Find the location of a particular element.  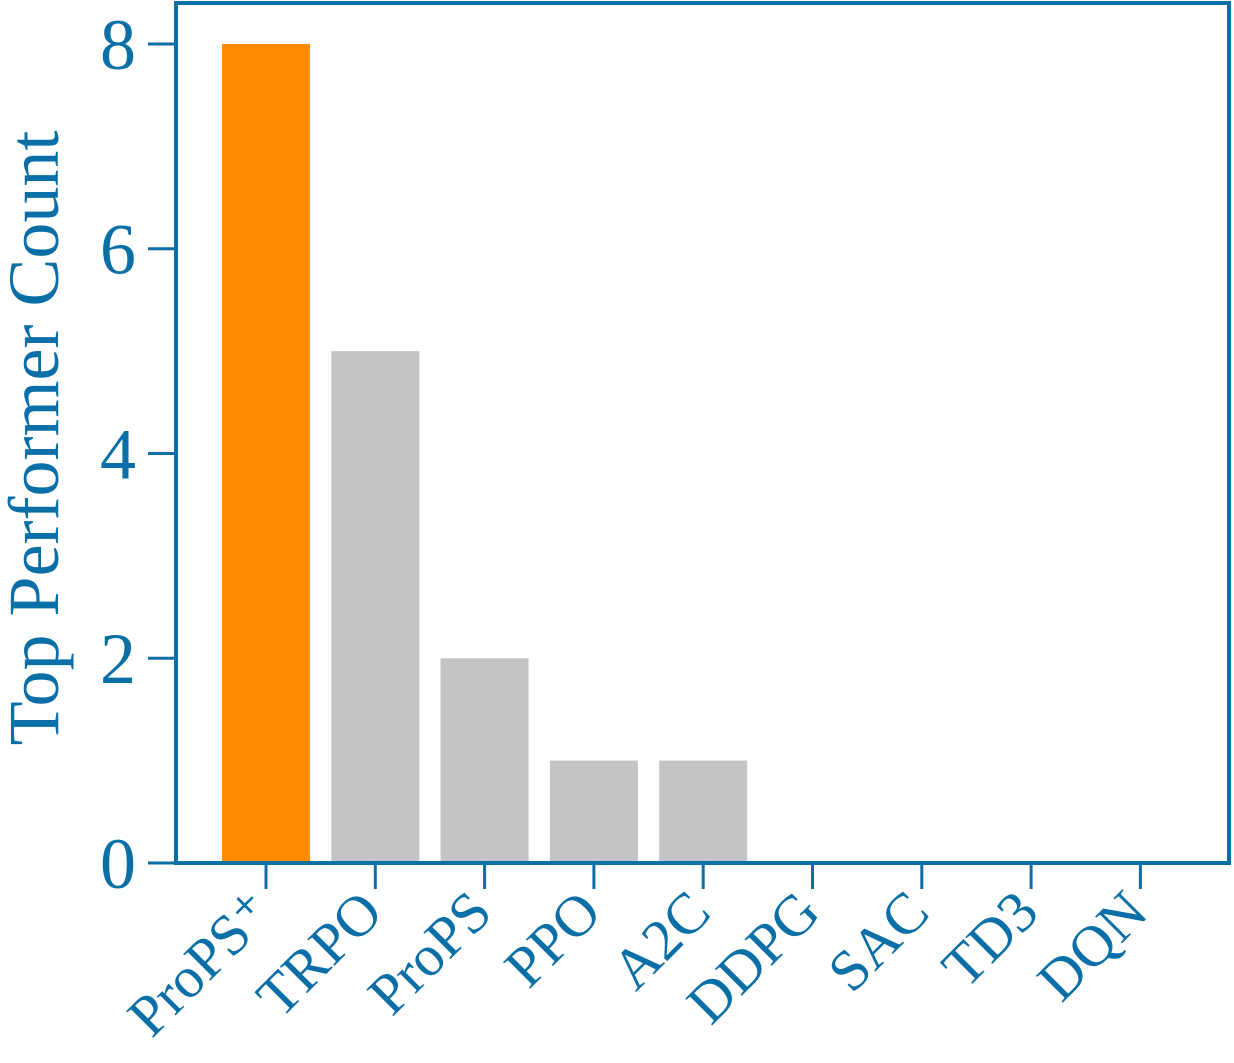

bar-ppo is located at coordinates (593, 811).